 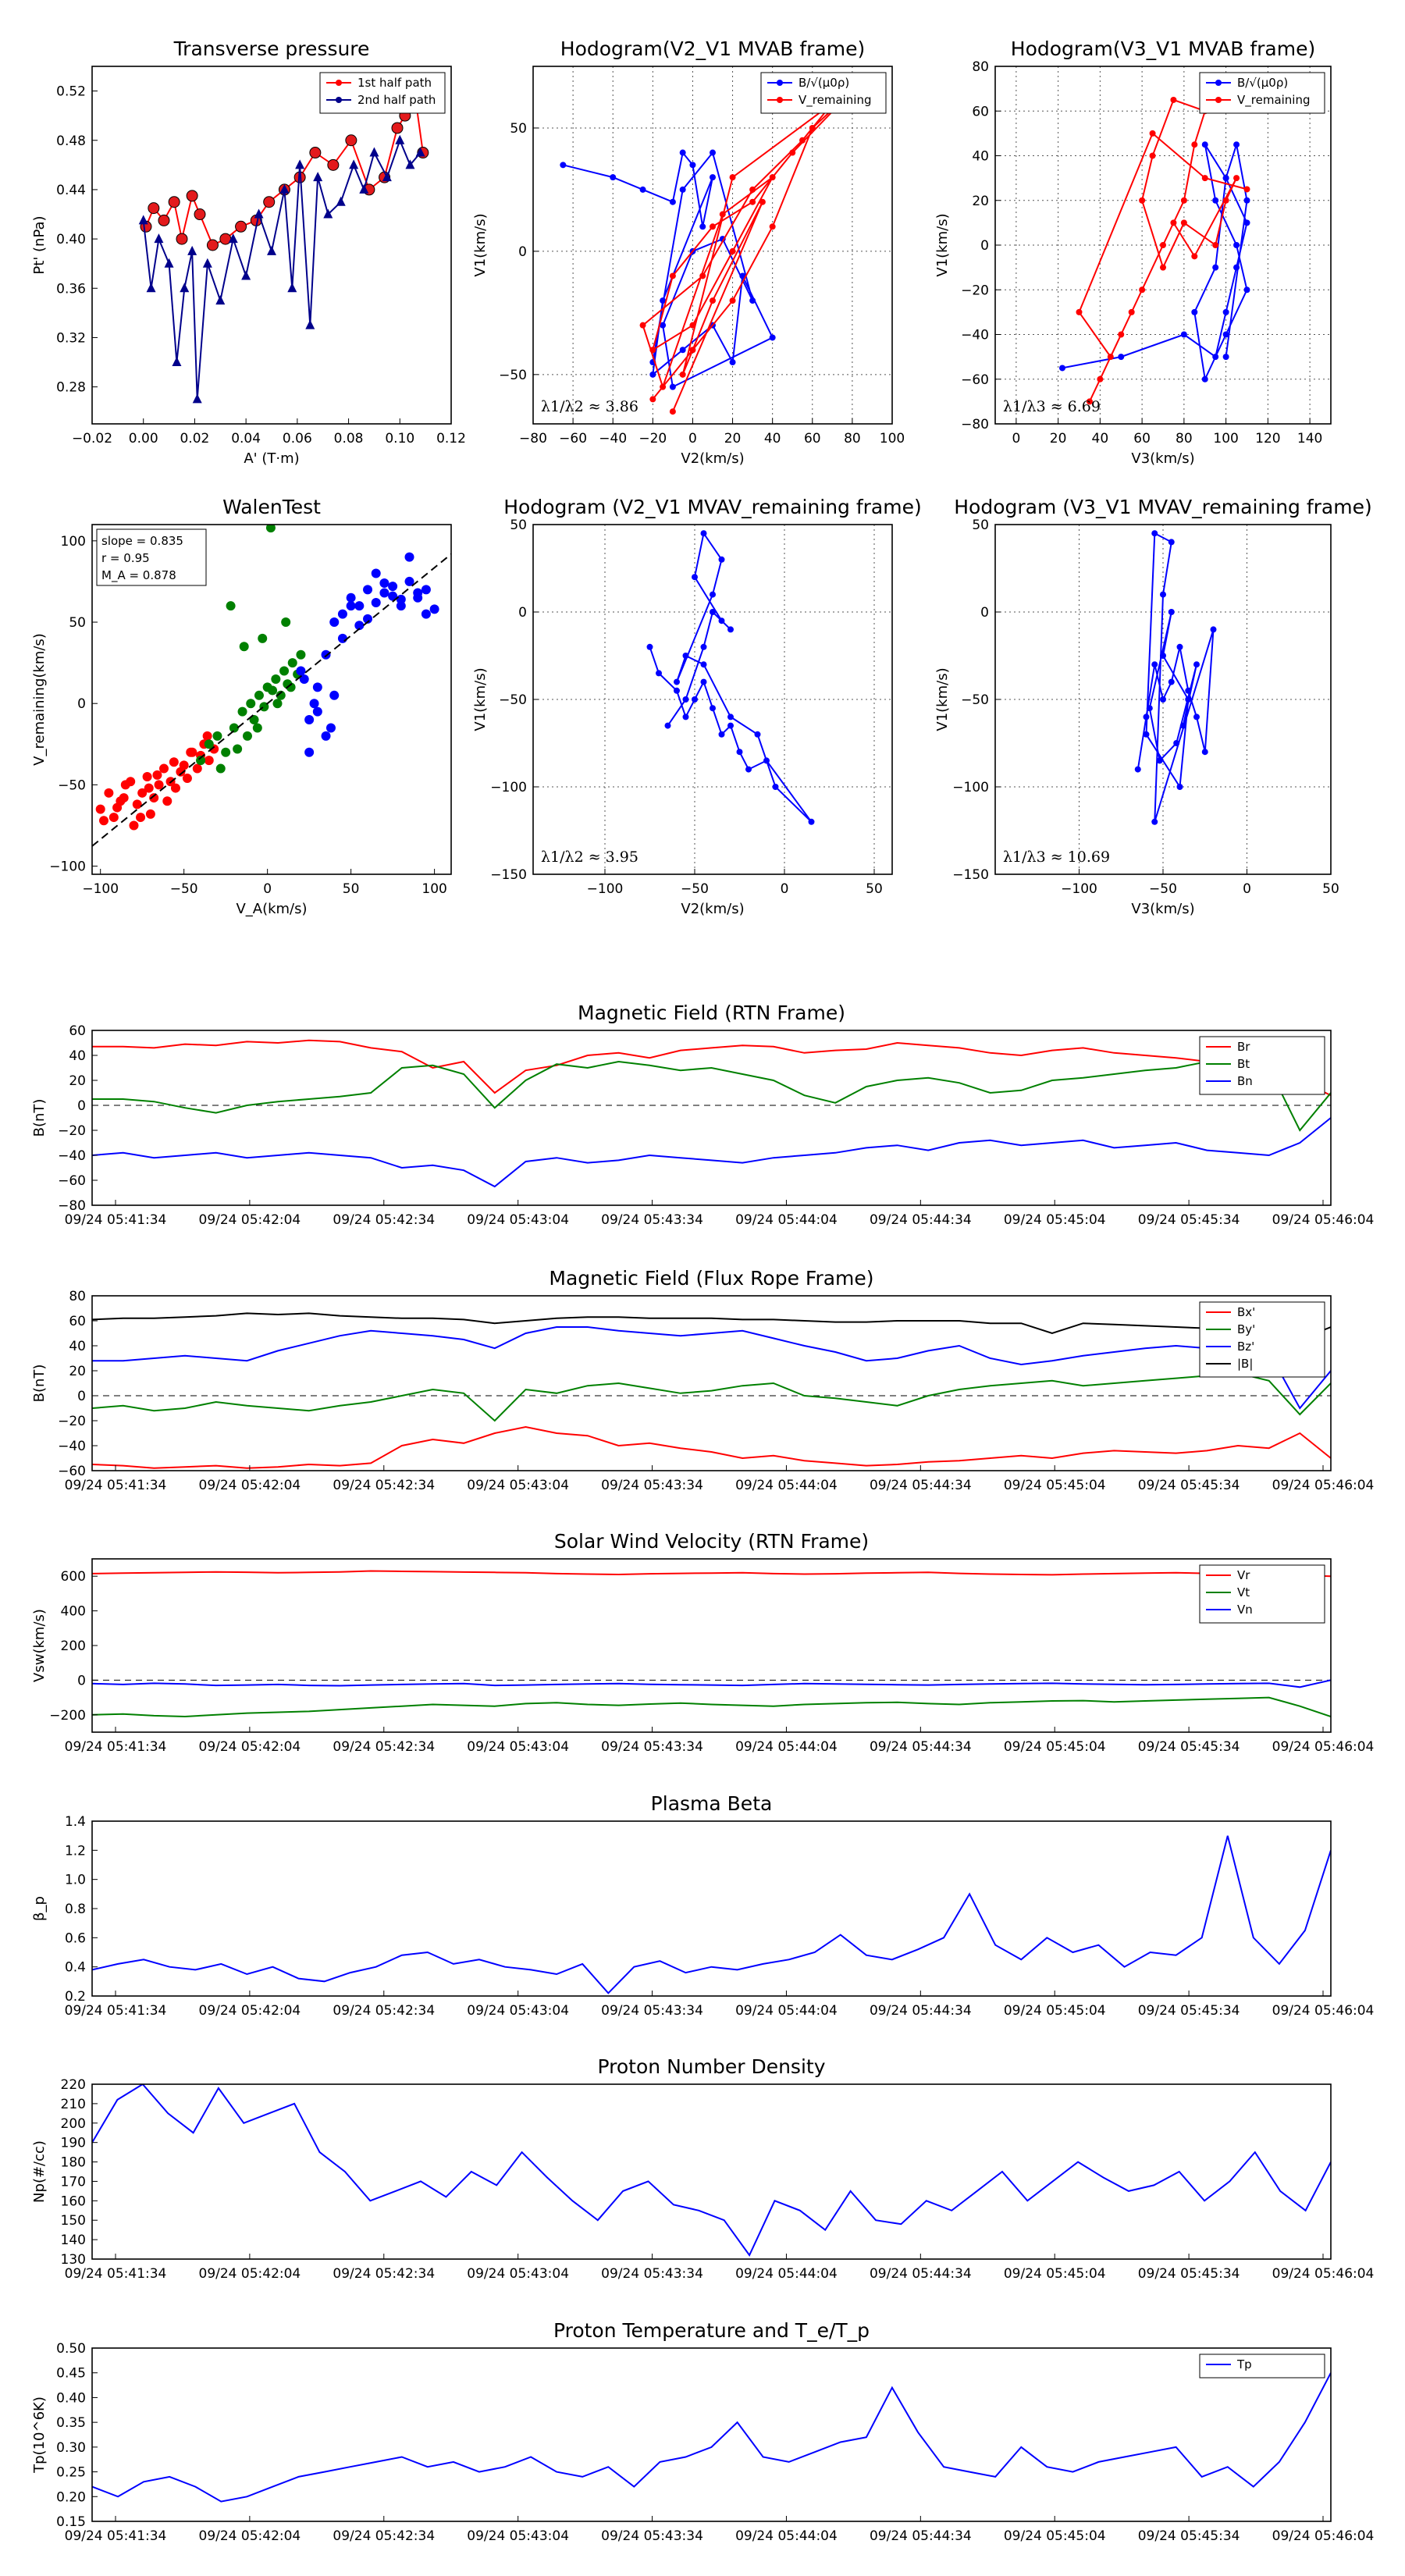 I want to click on legend-label: Bn, so click(x=1245, y=1081).